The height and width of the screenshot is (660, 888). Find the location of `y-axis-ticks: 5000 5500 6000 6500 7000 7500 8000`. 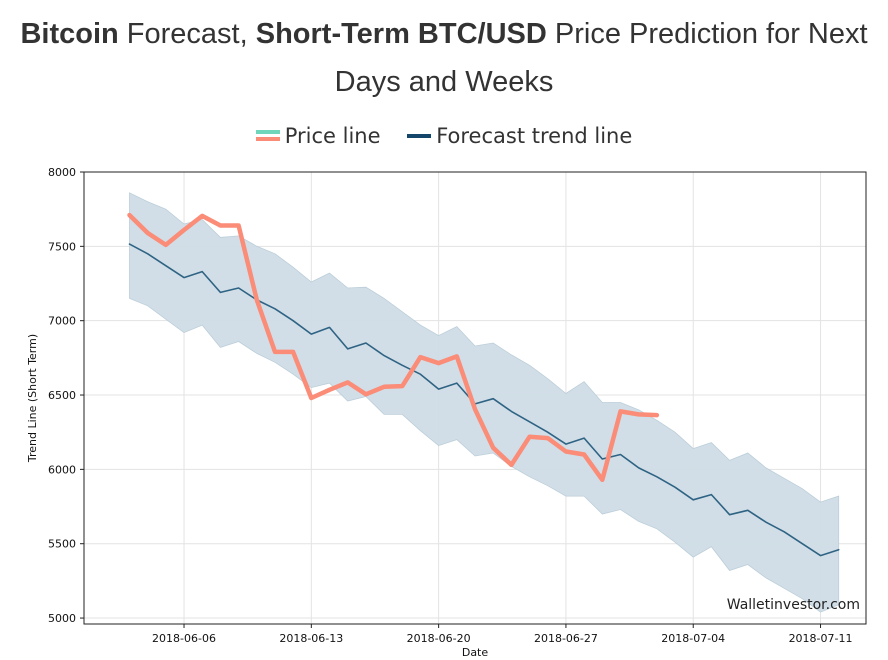

y-axis-ticks: 5000 5500 6000 6500 7000 7500 8000 is located at coordinates (66, 395).